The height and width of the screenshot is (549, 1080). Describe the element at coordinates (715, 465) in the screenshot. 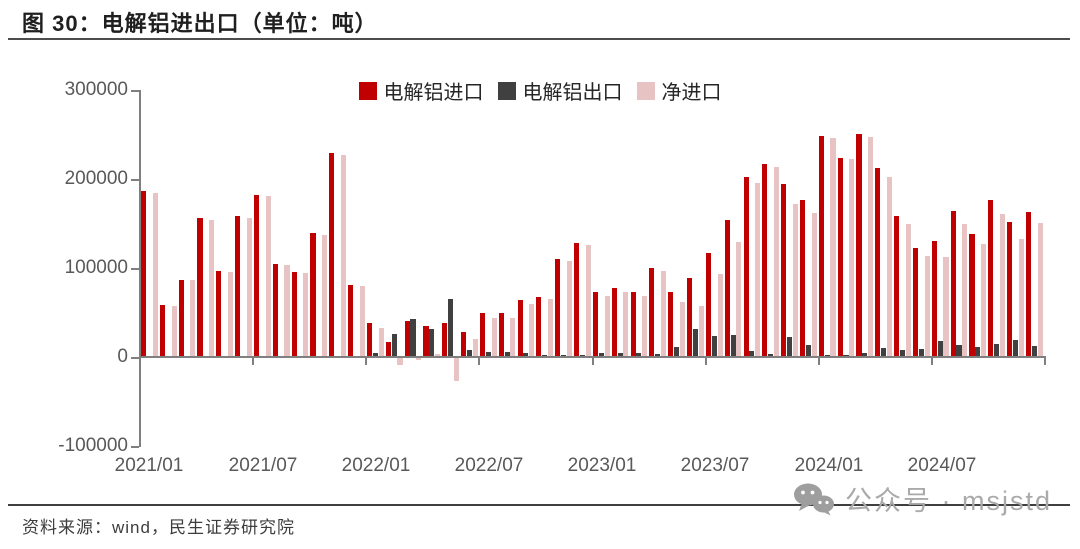

I see `x-axis-tick-label: 2023/07` at that location.